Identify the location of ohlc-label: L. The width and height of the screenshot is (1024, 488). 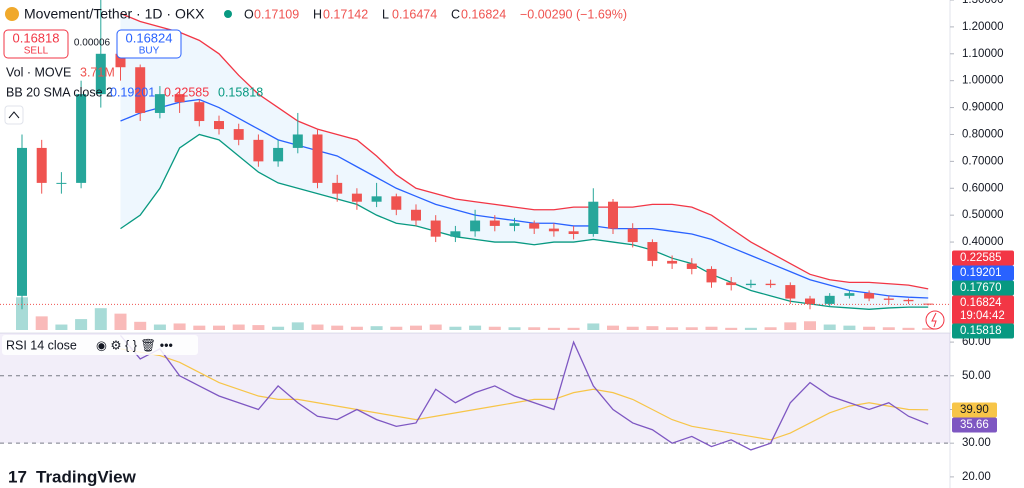
(385, 14).